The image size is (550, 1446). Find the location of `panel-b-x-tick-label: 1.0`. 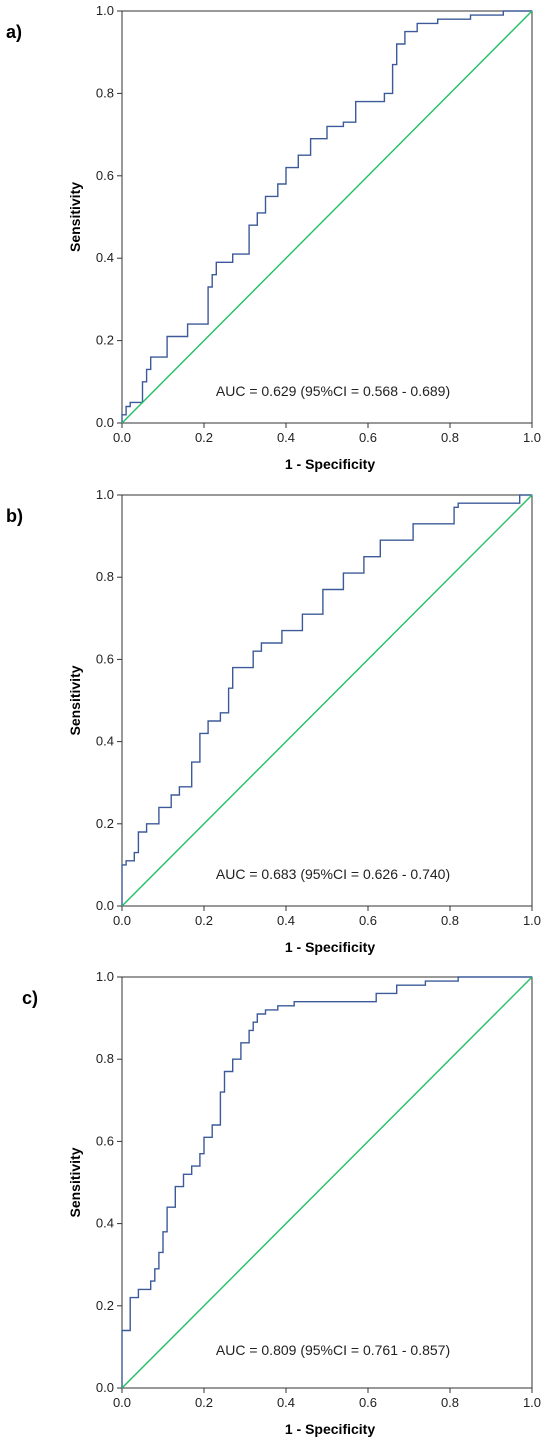

panel-b-x-tick-label: 1.0 is located at coordinates (532, 920).